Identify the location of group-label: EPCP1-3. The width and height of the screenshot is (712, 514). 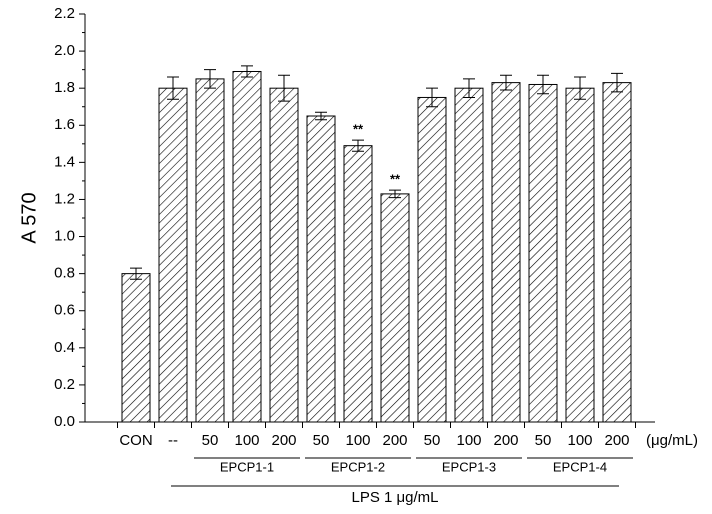
(469, 466).